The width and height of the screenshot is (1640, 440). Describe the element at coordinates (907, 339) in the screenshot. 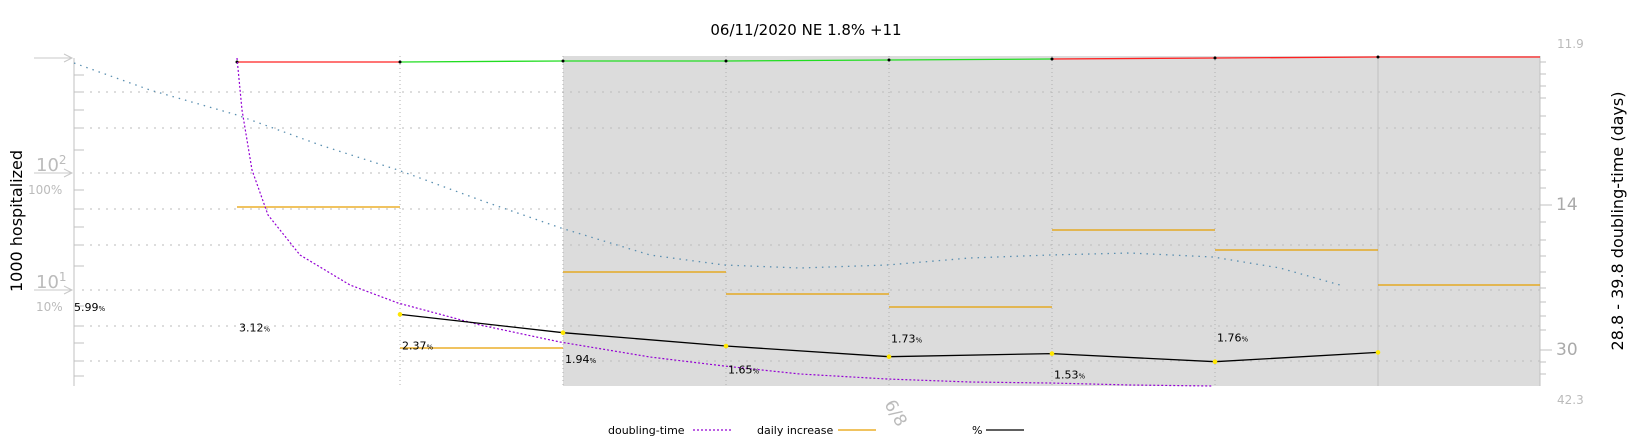

I see `percent-value-label: 1.73%` at that location.